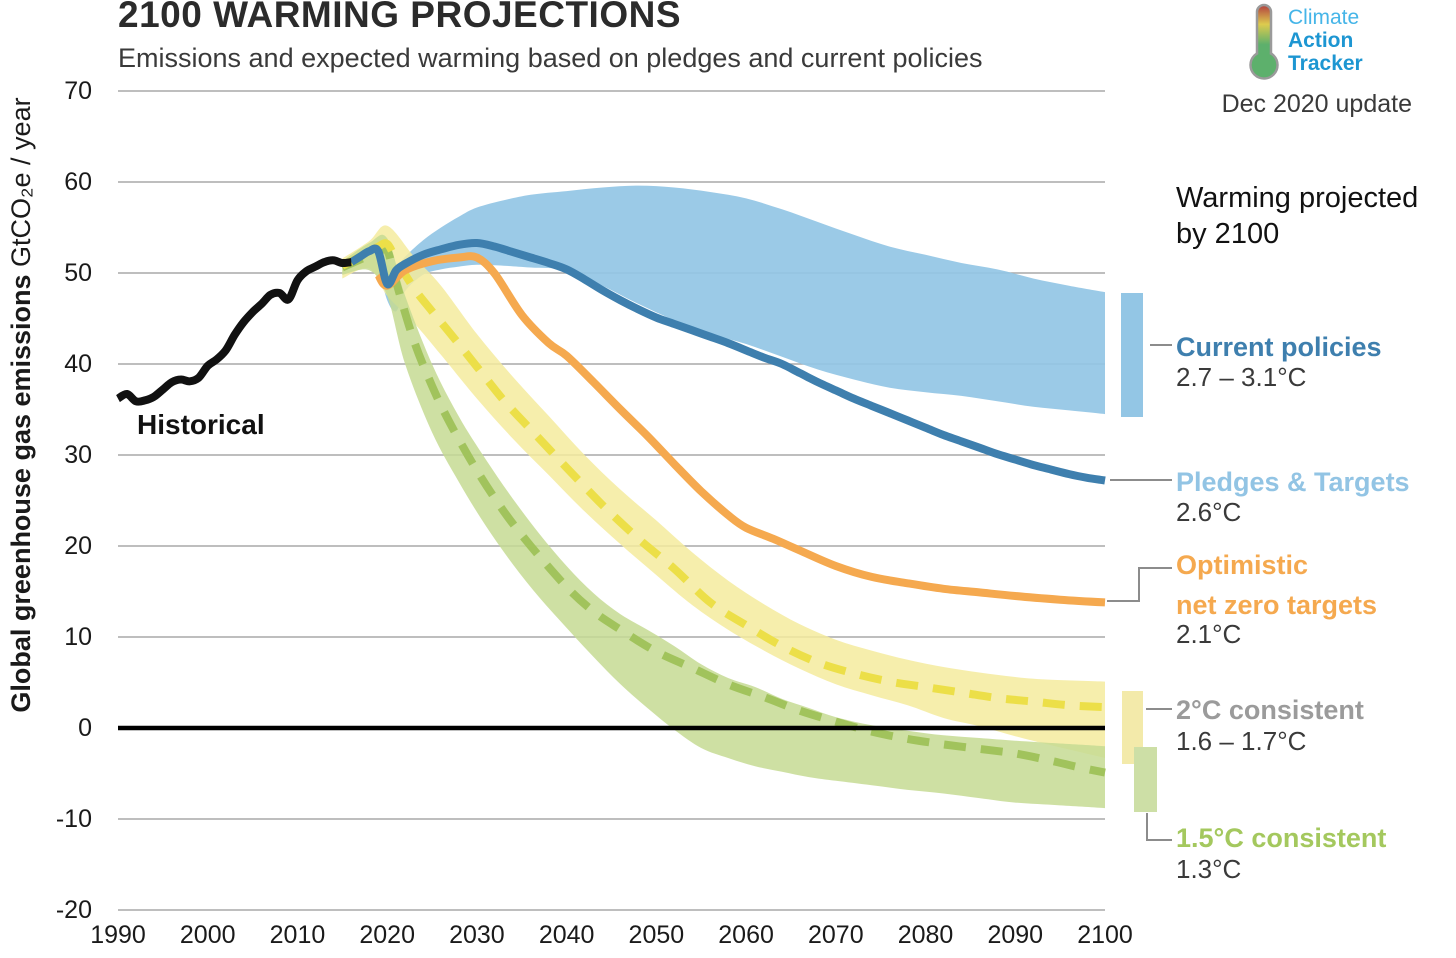 The width and height of the screenshot is (1456, 958). Describe the element at coordinates (1264, 41) in the screenshot. I see `thermometer-icon` at that location.